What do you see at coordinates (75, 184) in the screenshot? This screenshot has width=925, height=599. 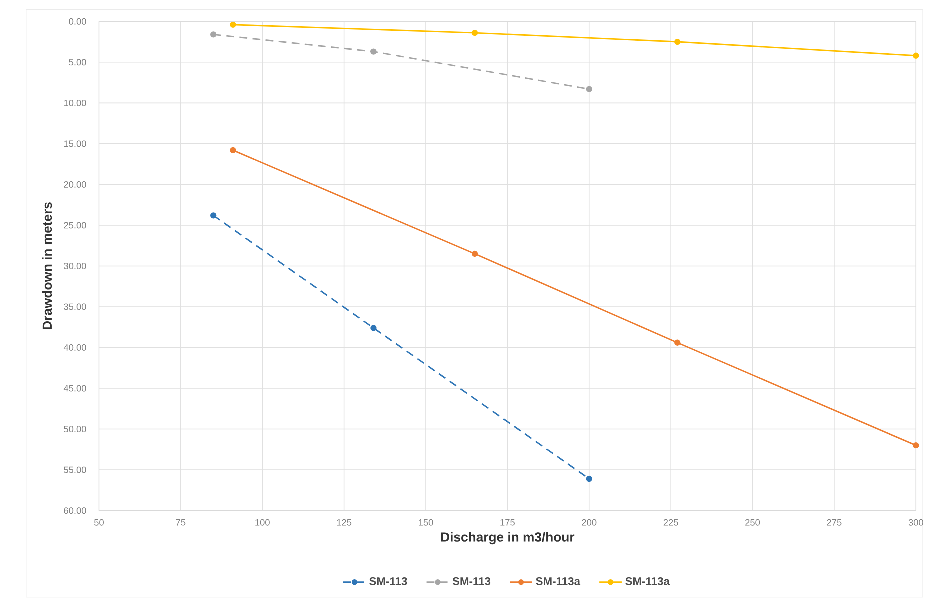 I see `y-tick-label: 20.00` at bounding box center [75, 184].